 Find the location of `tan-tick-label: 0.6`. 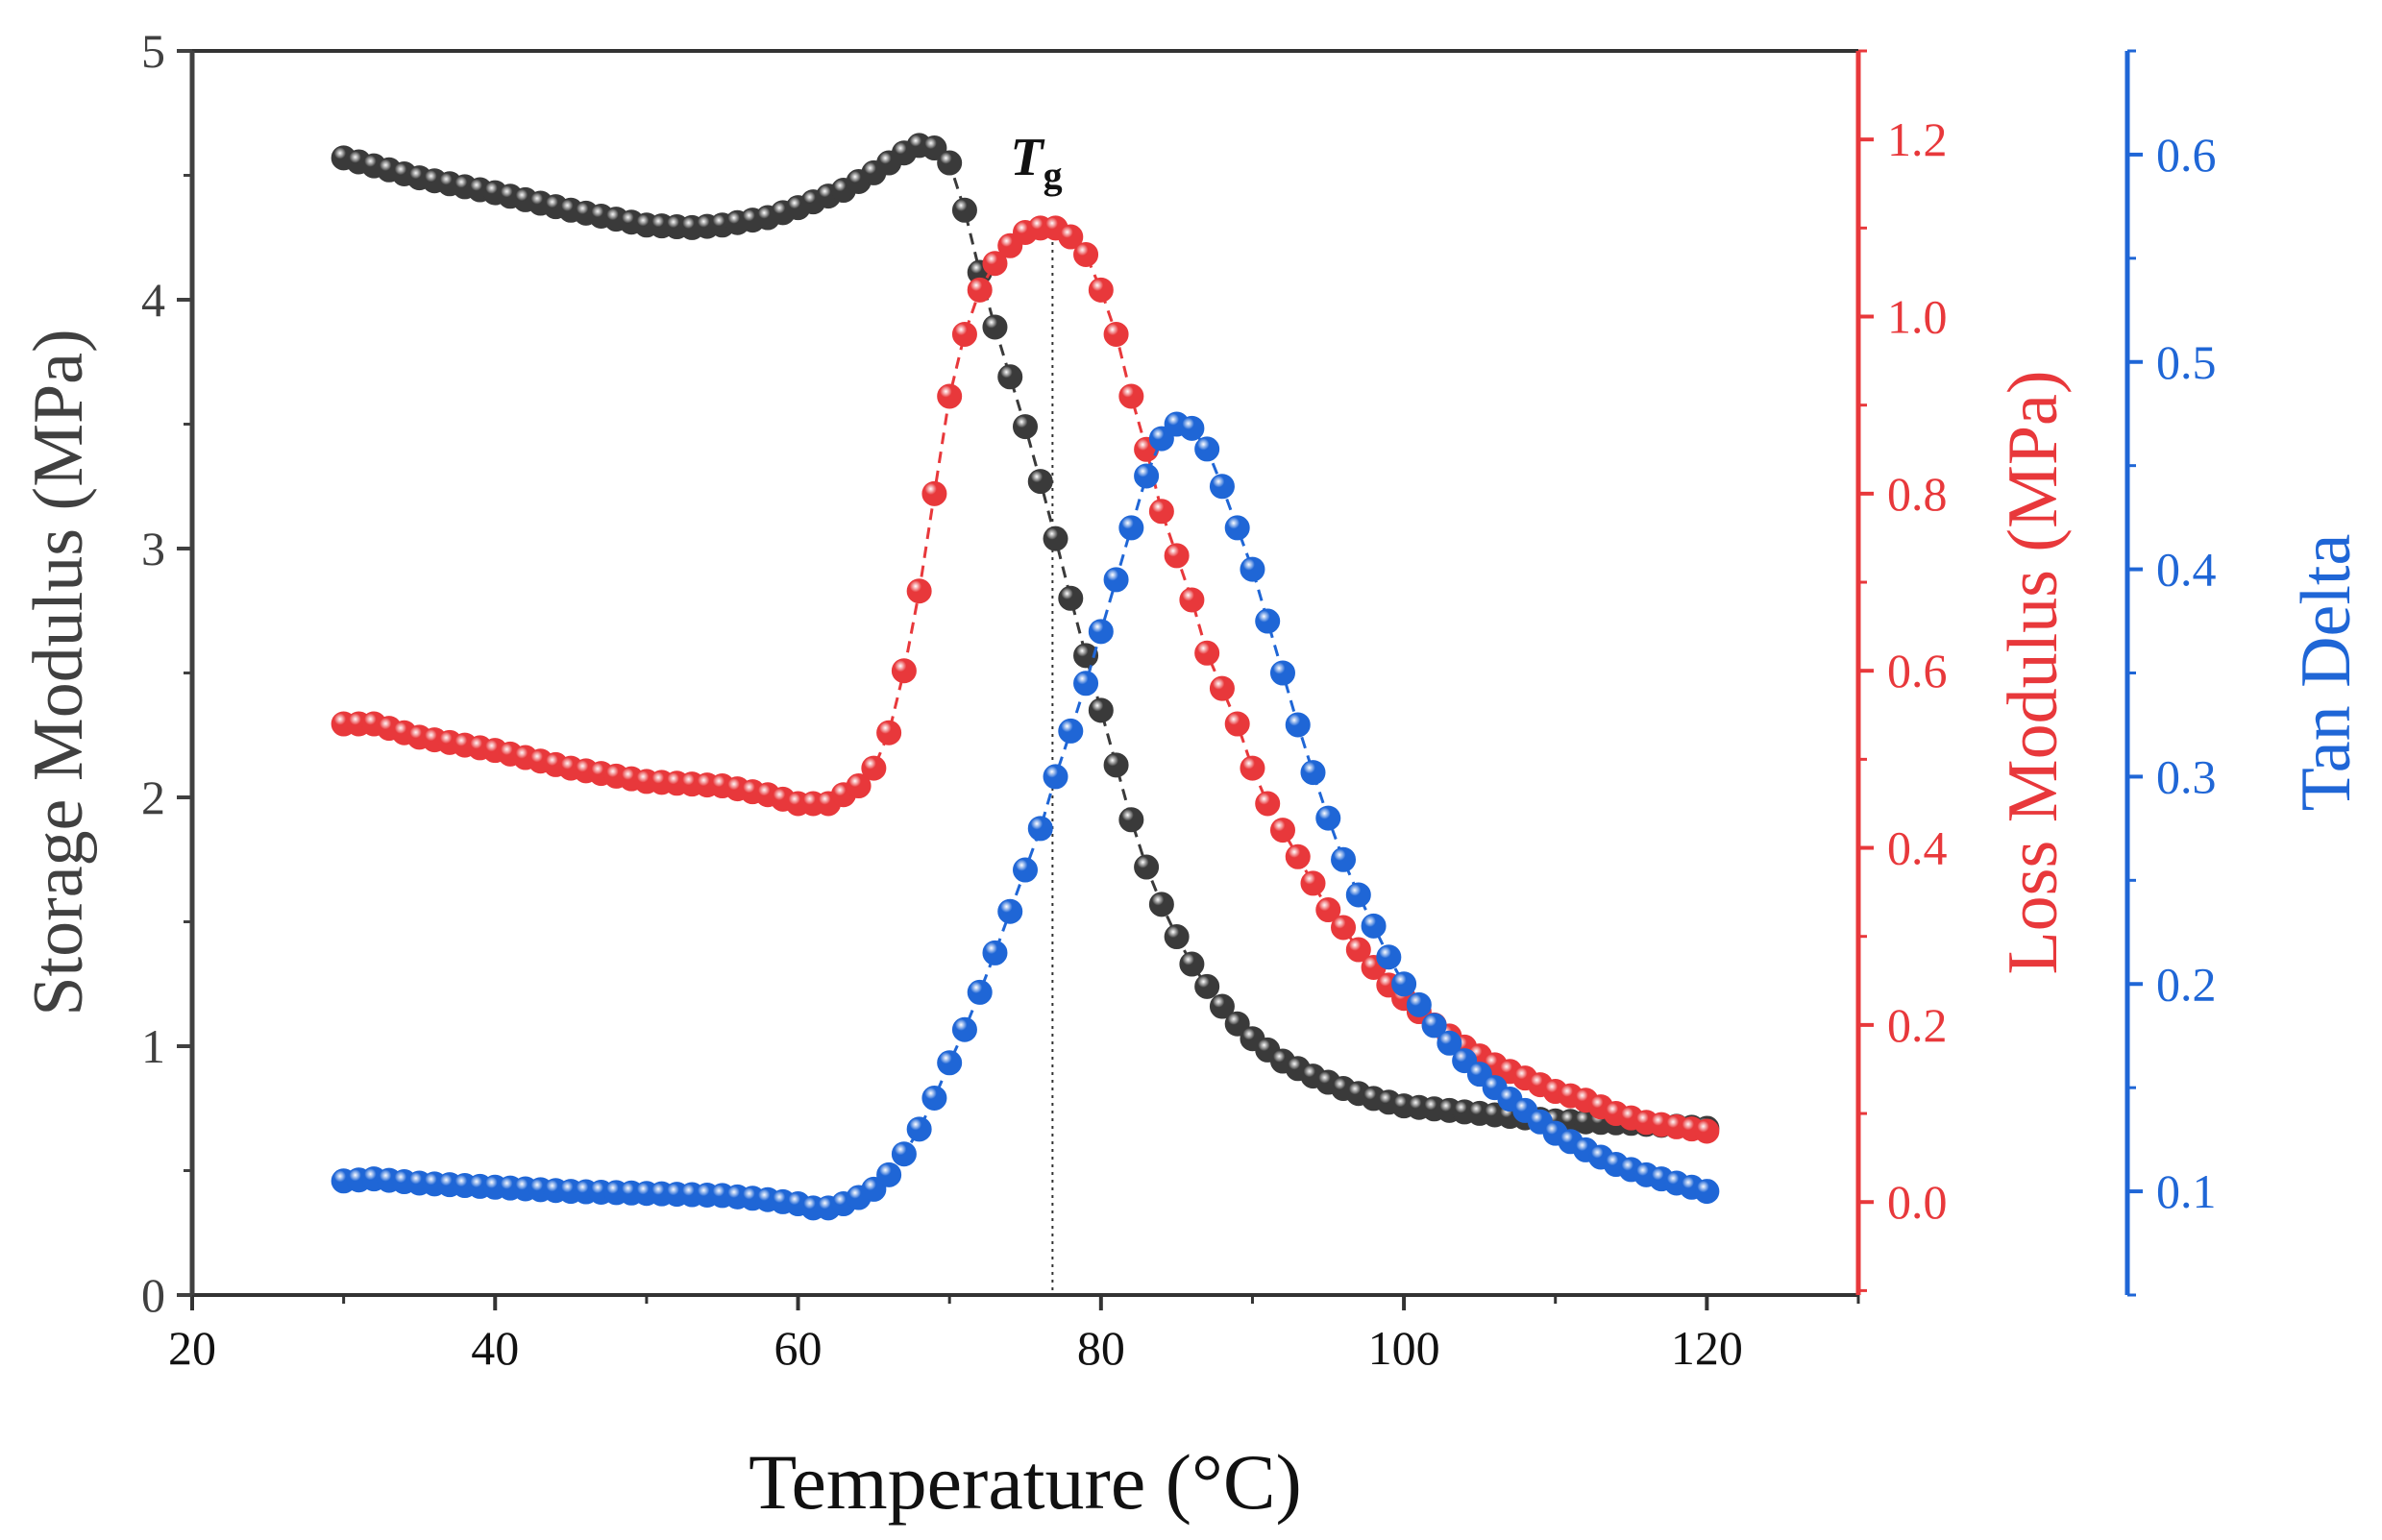

tan-tick-label: 0.6 is located at coordinates (2186, 155).